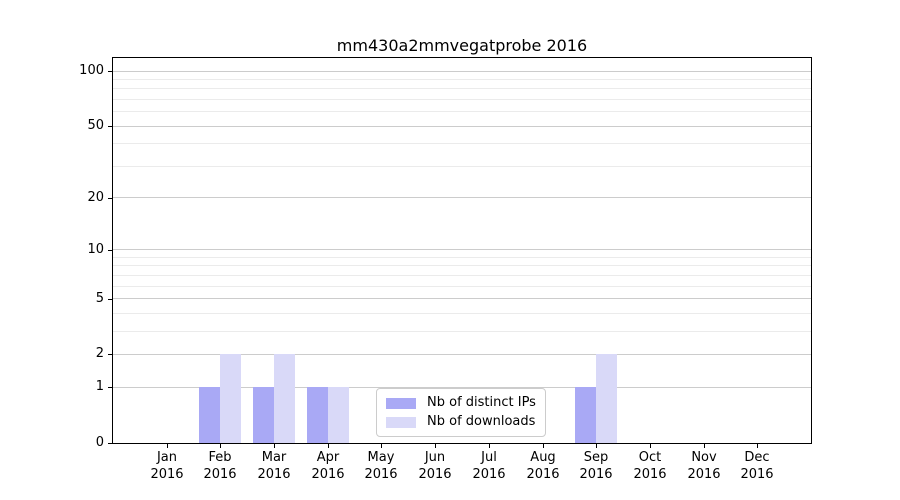  I want to click on x-axis-tick-label: Nov 2016, so click(704, 466).